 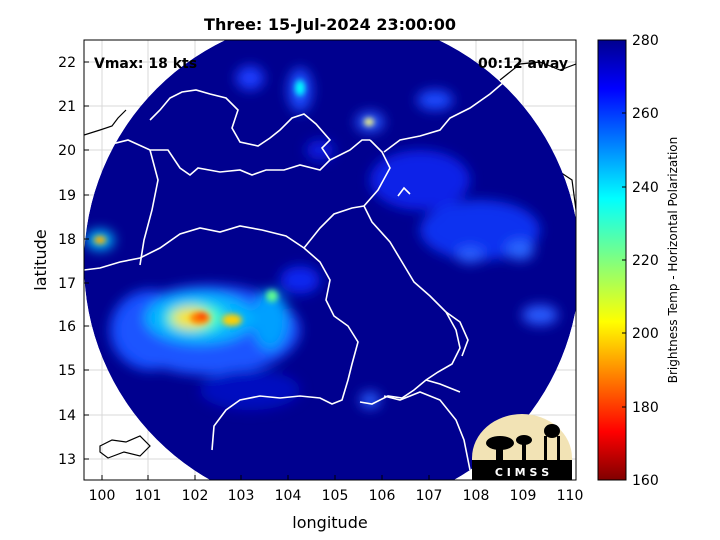 I want to click on colorbar-tick-label: 240, so click(x=645, y=188).